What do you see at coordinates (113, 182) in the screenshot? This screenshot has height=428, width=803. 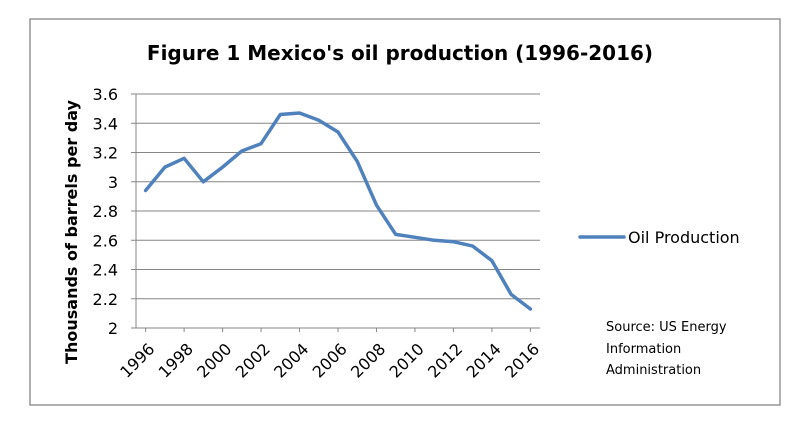 I see `y-tick-label: 3` at bounding box center [113, 182].